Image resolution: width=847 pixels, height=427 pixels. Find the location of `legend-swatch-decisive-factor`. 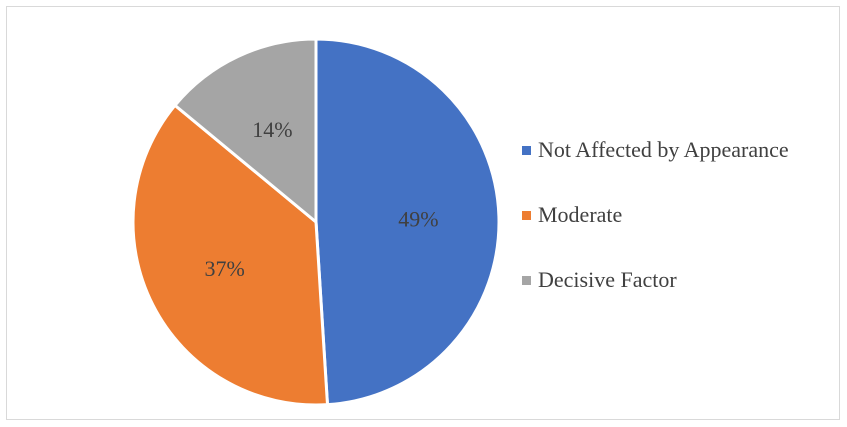

legend-swatch-decisive-factor is located at coordinates (526, 280).